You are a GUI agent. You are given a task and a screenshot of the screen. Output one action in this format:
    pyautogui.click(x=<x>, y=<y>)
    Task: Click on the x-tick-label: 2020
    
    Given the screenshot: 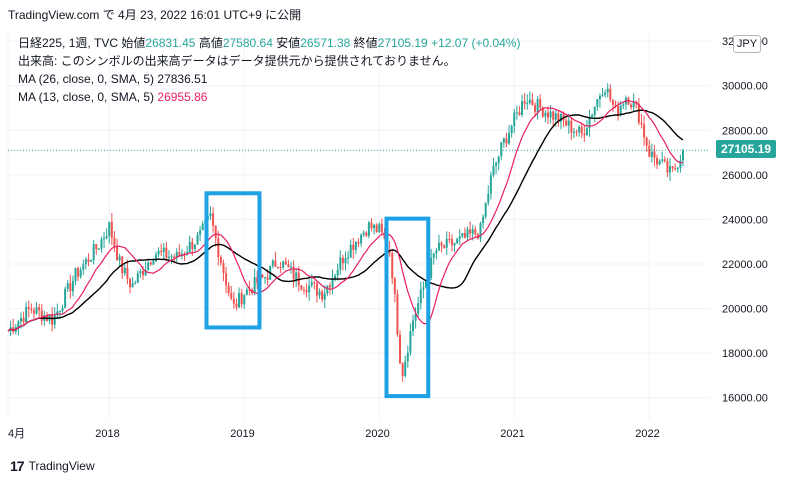 What is the action you would take?
    pyautogui.click(x=377, y=434)
    